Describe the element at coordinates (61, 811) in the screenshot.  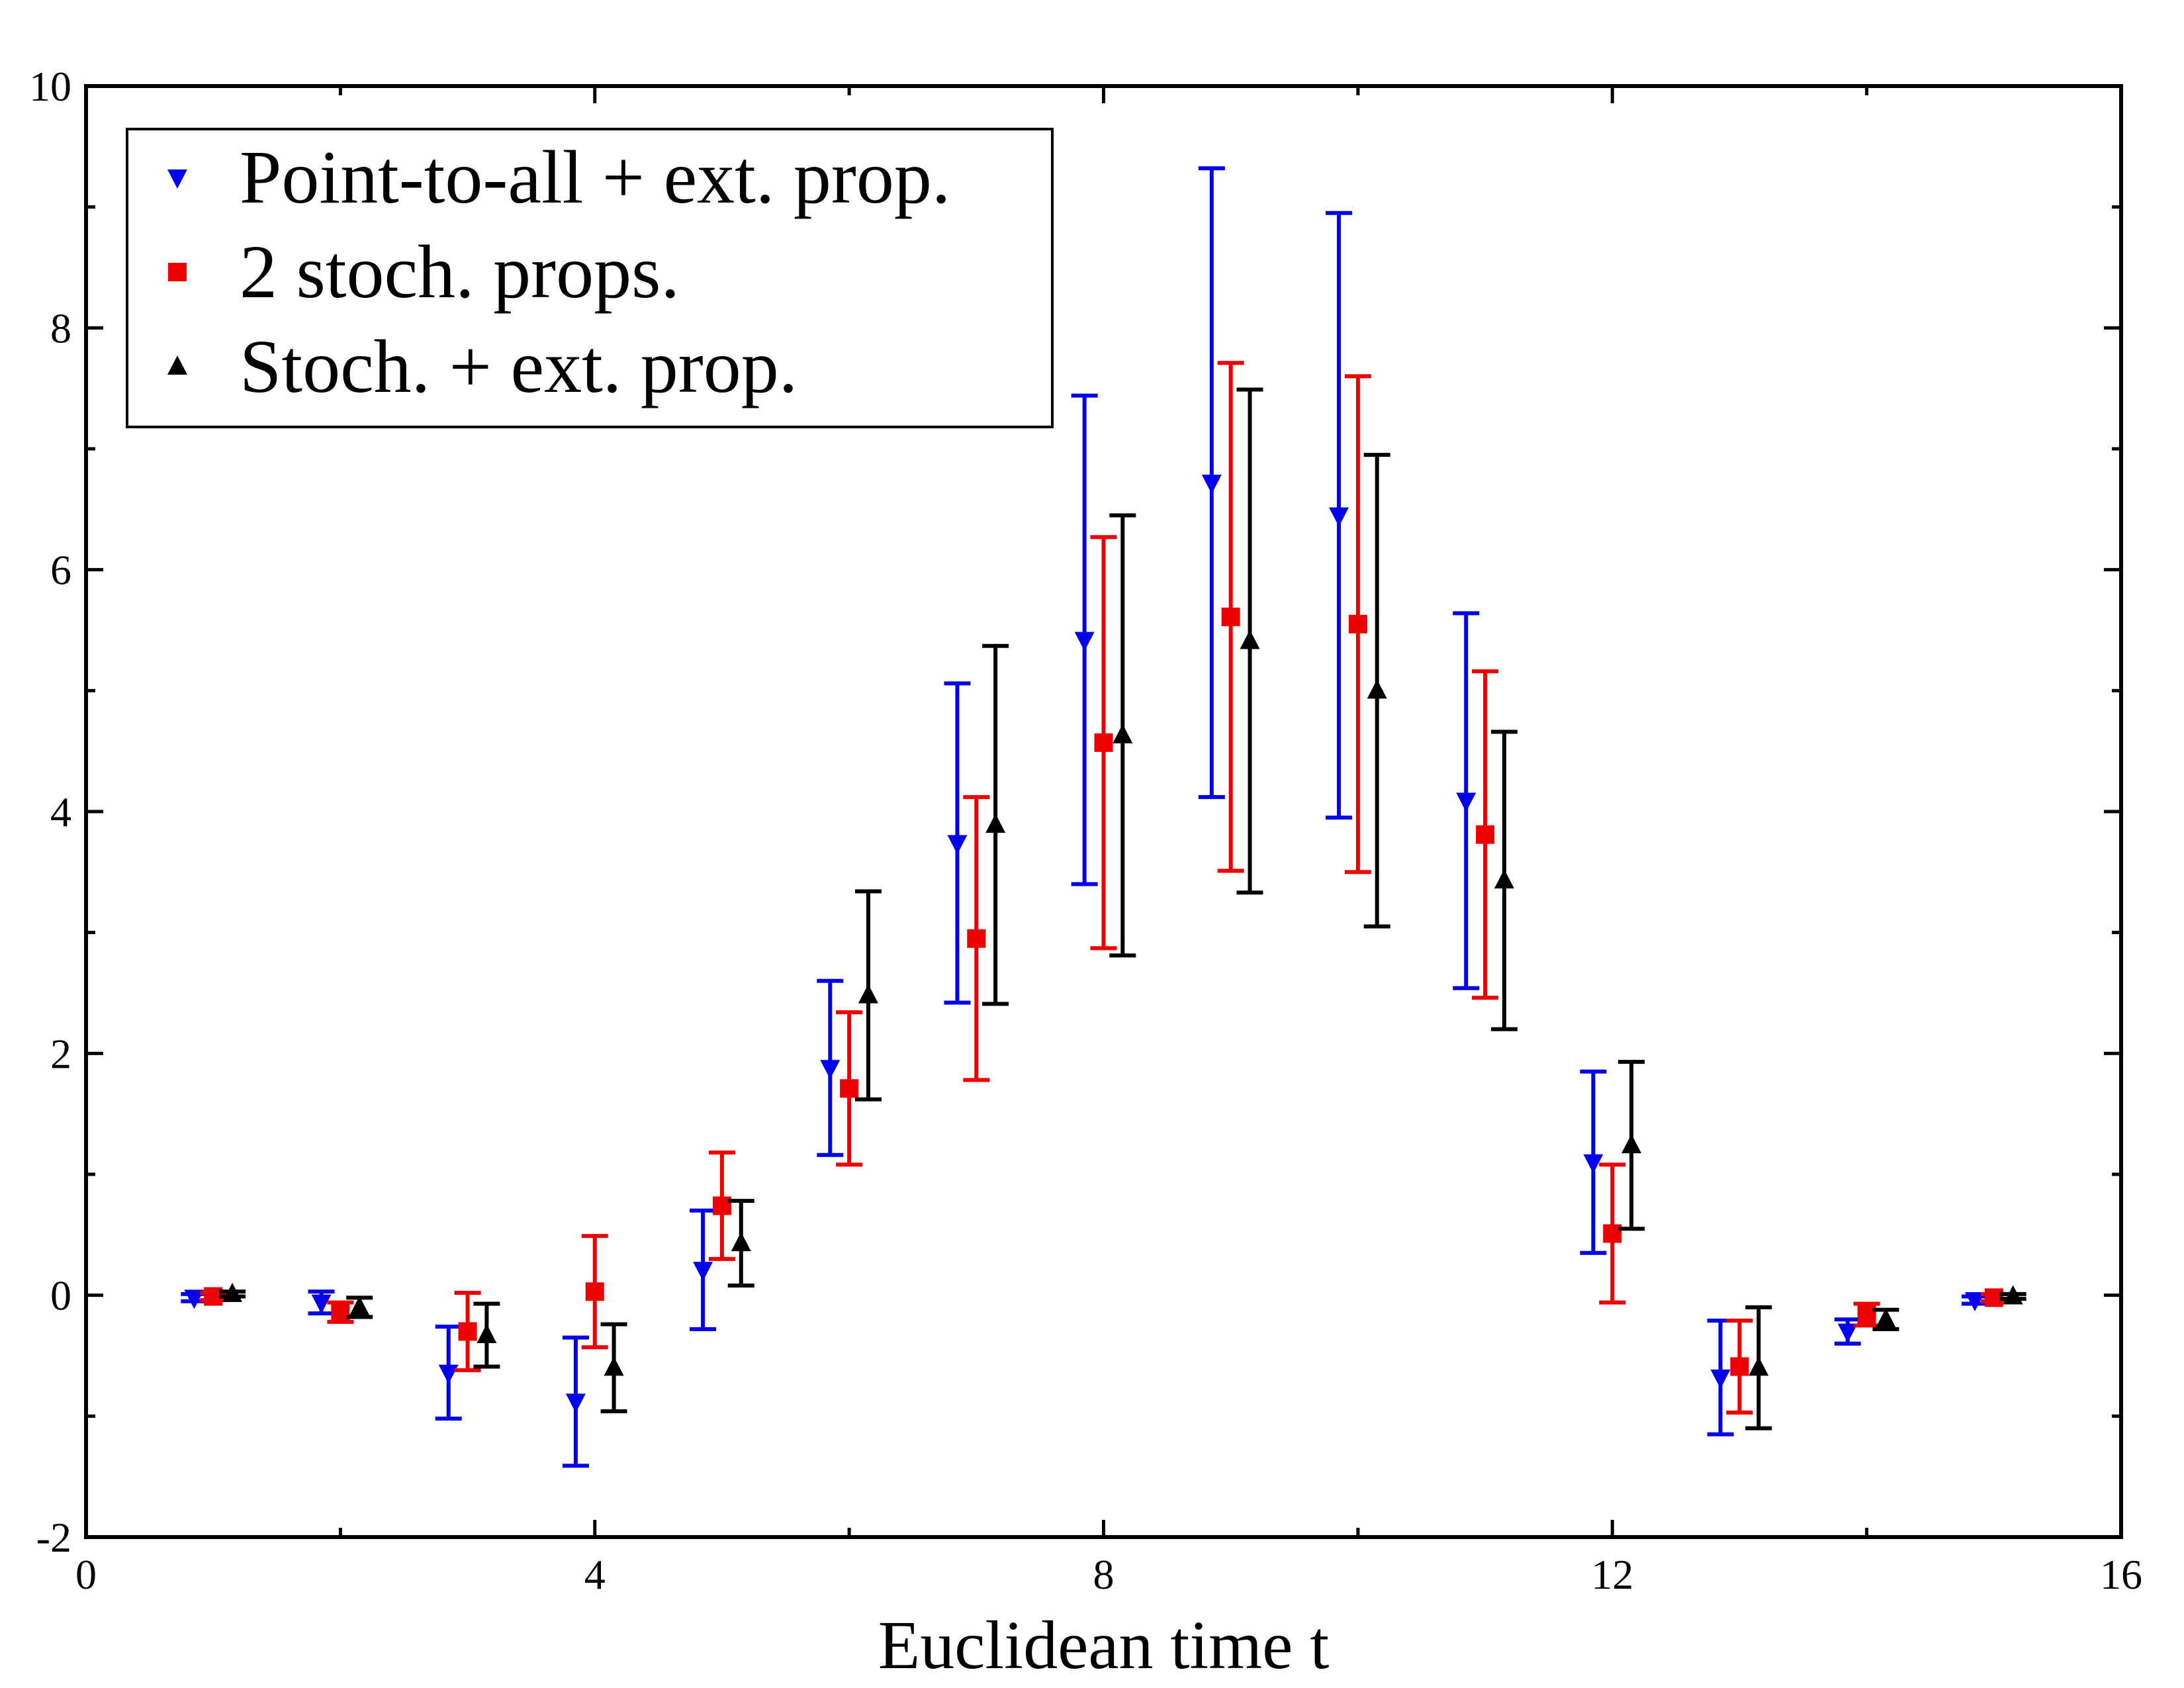
I see `y-tick-label: 4` at that location.